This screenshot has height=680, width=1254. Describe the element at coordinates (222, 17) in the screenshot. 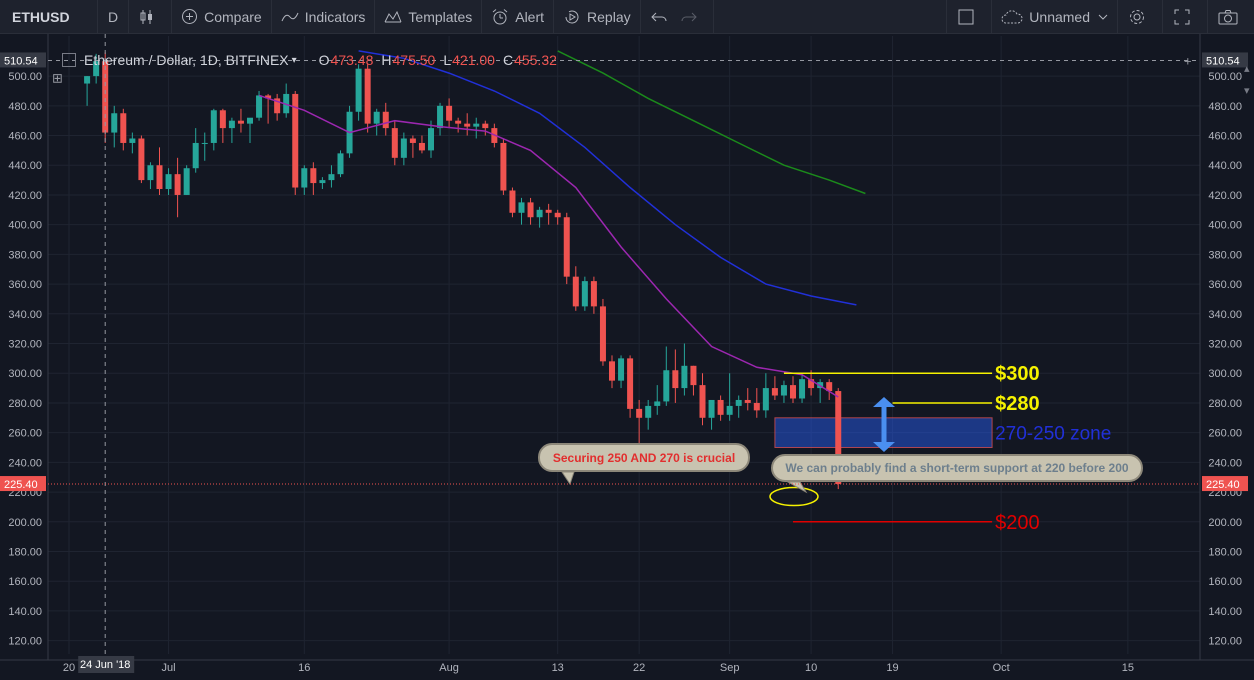

I see `compare-button: Compare` at that location.